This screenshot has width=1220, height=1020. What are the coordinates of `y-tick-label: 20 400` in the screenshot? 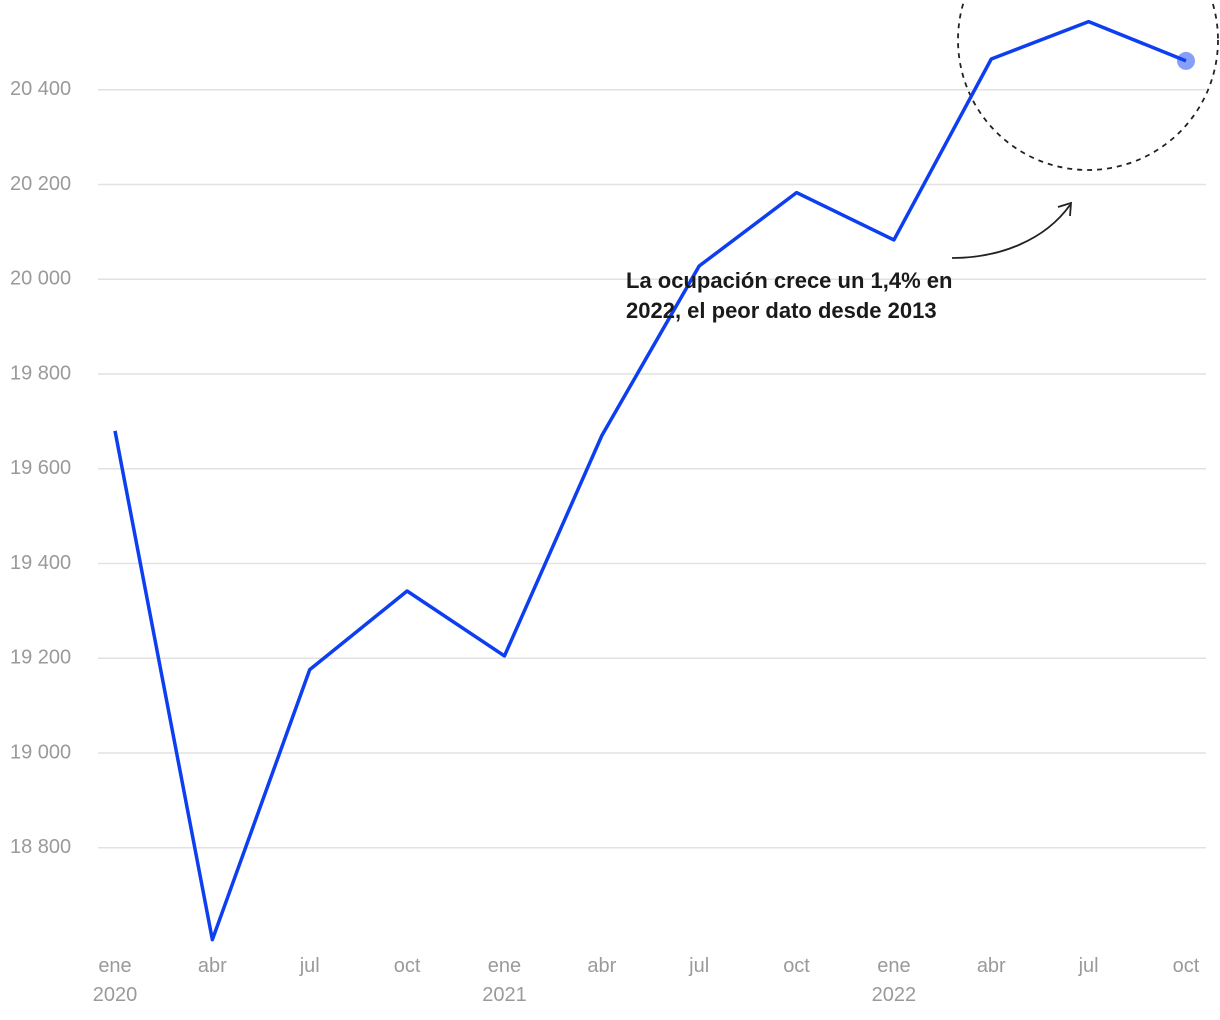 It's located at (40, 89).